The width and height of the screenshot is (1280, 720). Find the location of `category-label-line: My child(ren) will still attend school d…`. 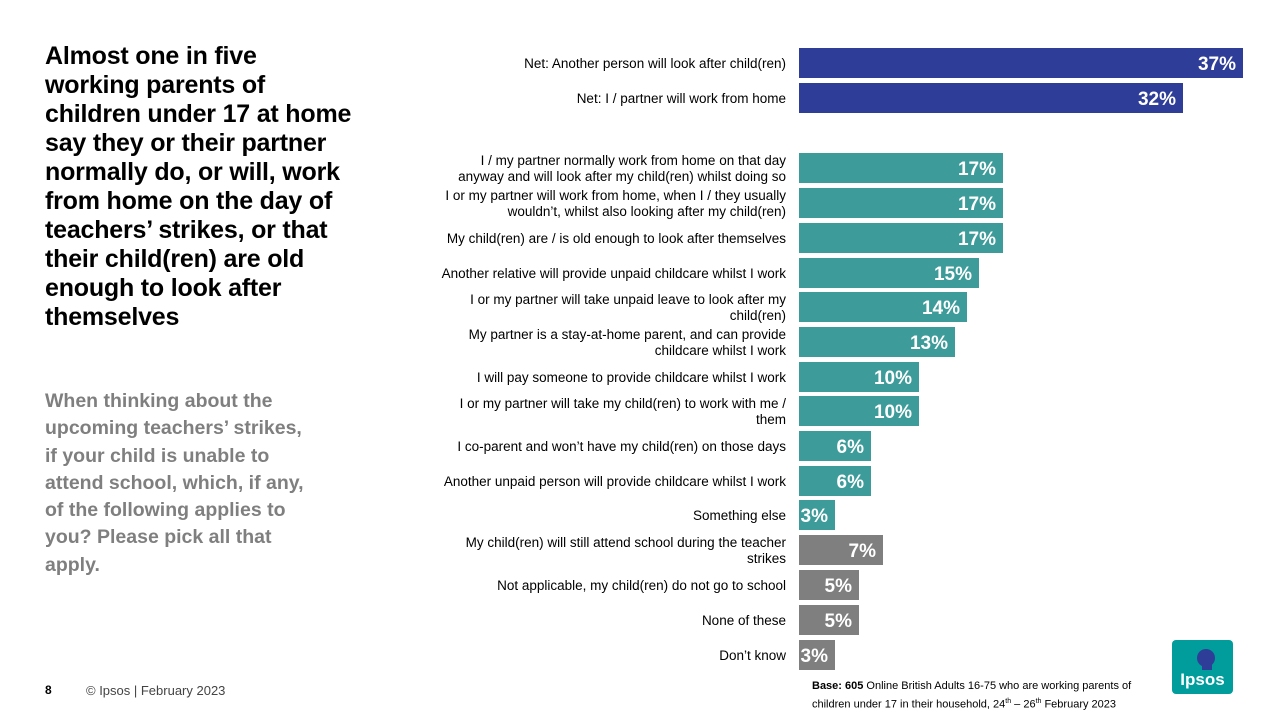

category-label-line: My child(ren) will still attend school d… is located at coordinates (626, 542).